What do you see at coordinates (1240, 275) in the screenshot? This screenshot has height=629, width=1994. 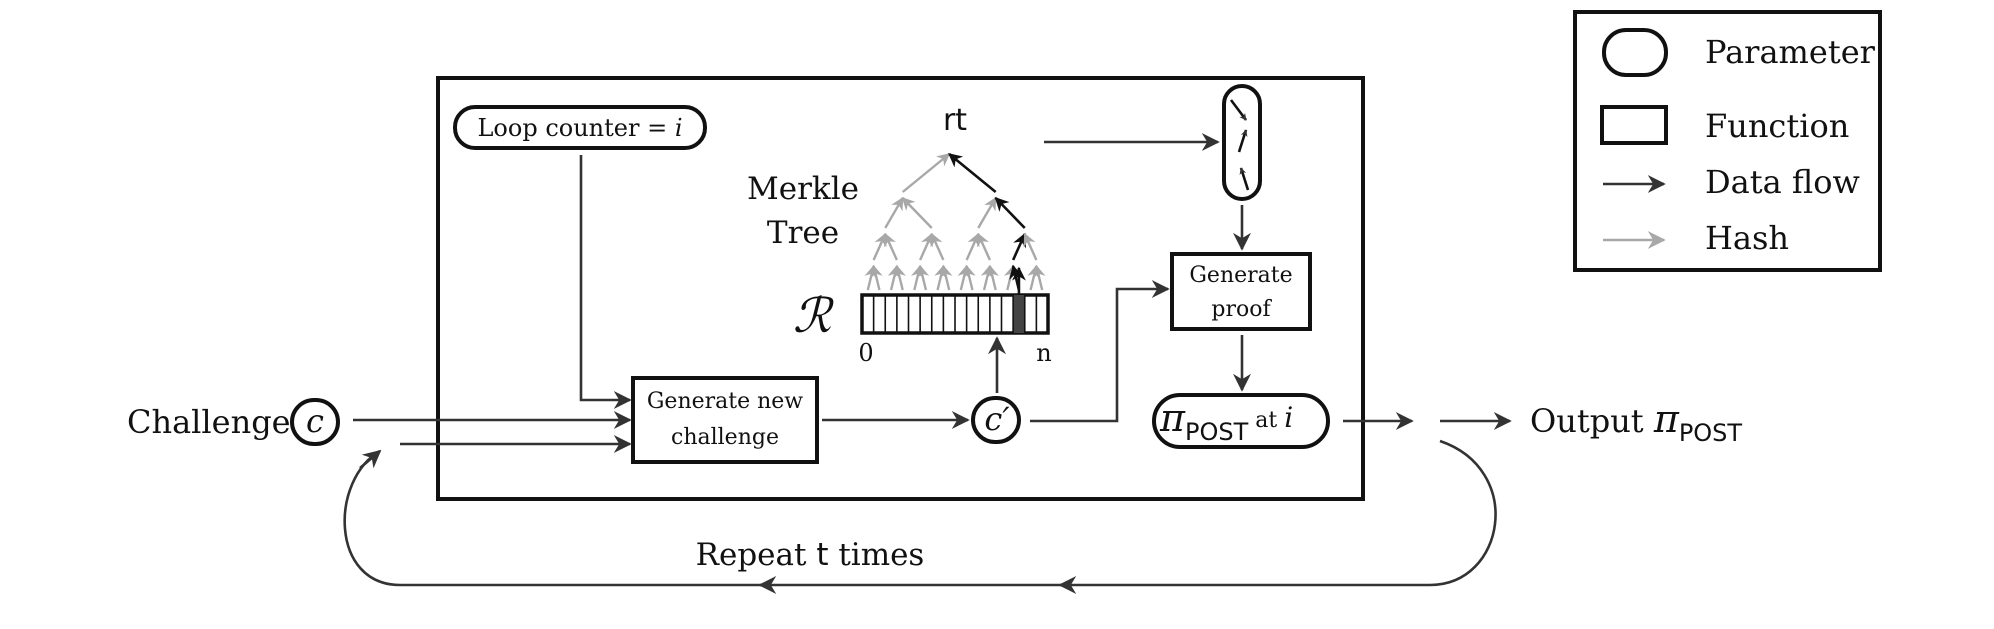 I see `generate-proof-line1: Generate` at bounding box center [1240, 275].